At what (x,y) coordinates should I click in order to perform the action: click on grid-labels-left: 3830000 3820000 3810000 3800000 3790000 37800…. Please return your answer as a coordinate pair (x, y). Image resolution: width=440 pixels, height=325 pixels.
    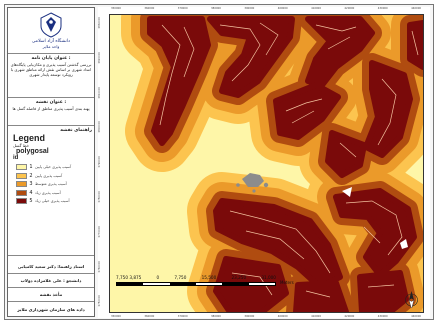
    Looking at the image, I should click on (102, 162).